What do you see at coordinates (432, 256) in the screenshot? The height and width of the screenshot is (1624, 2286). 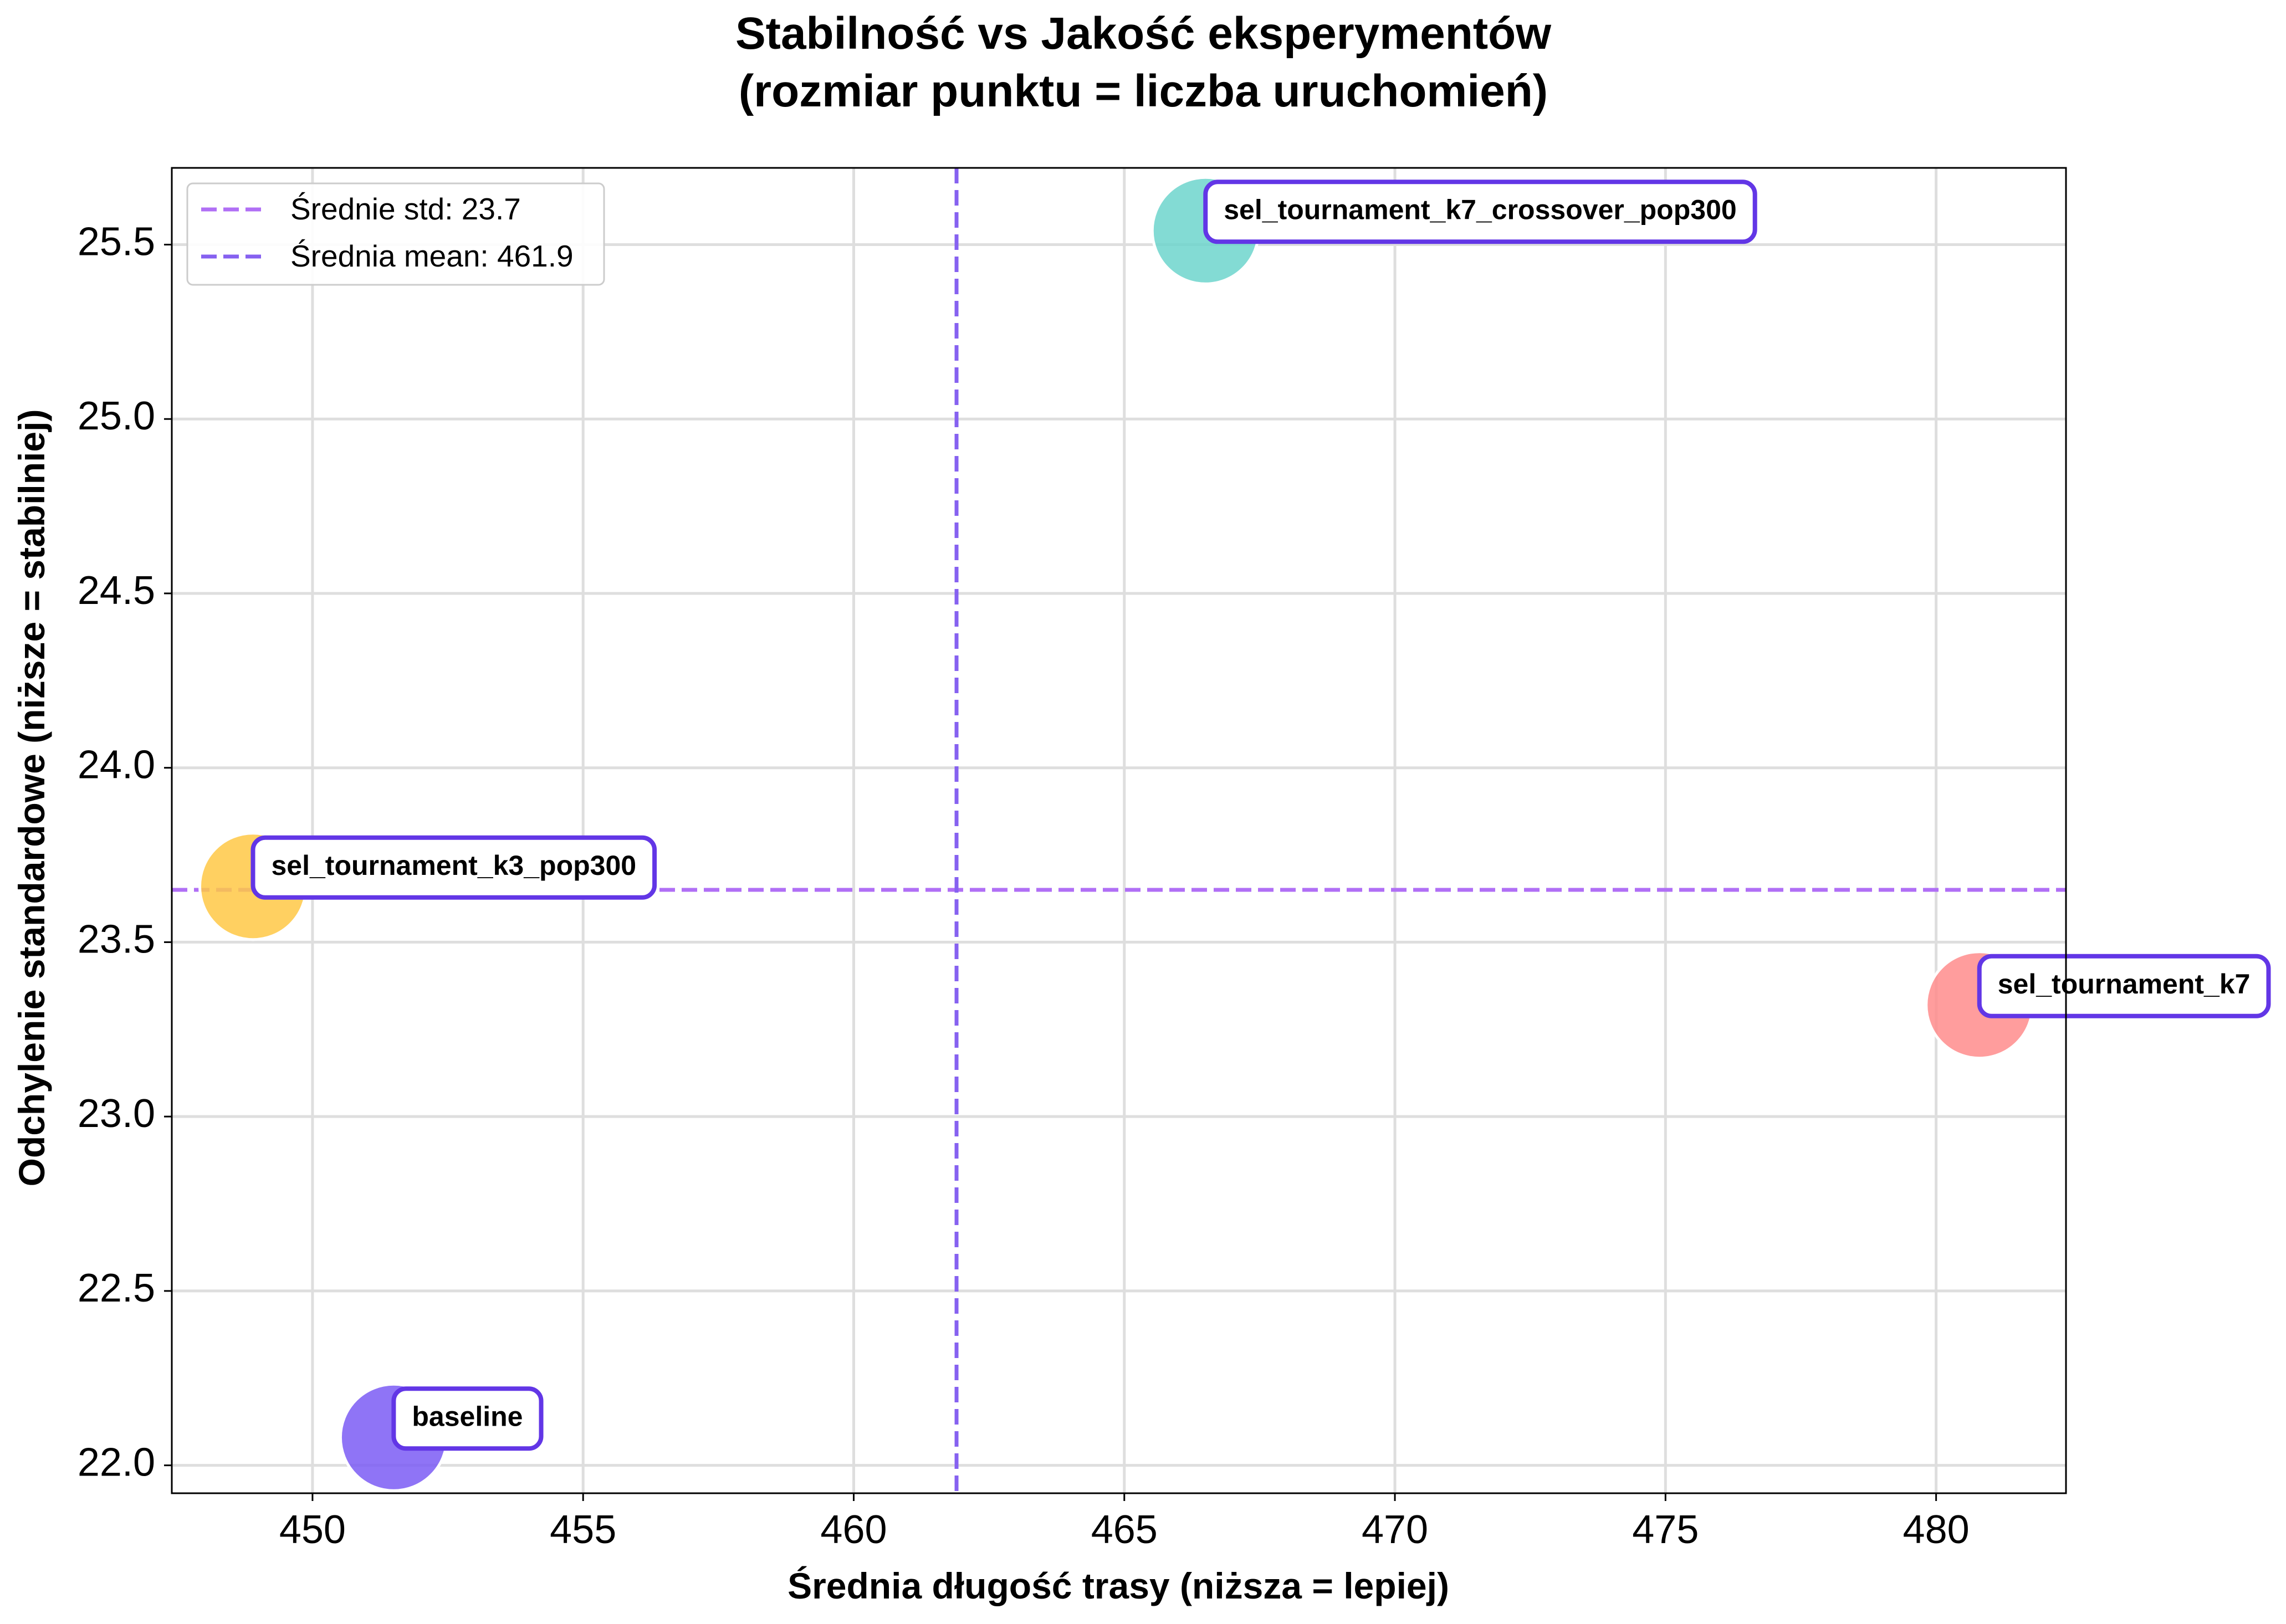 I see `legend-label-mean: Średnia mean: 461.9` at bounding box center [432, 256].